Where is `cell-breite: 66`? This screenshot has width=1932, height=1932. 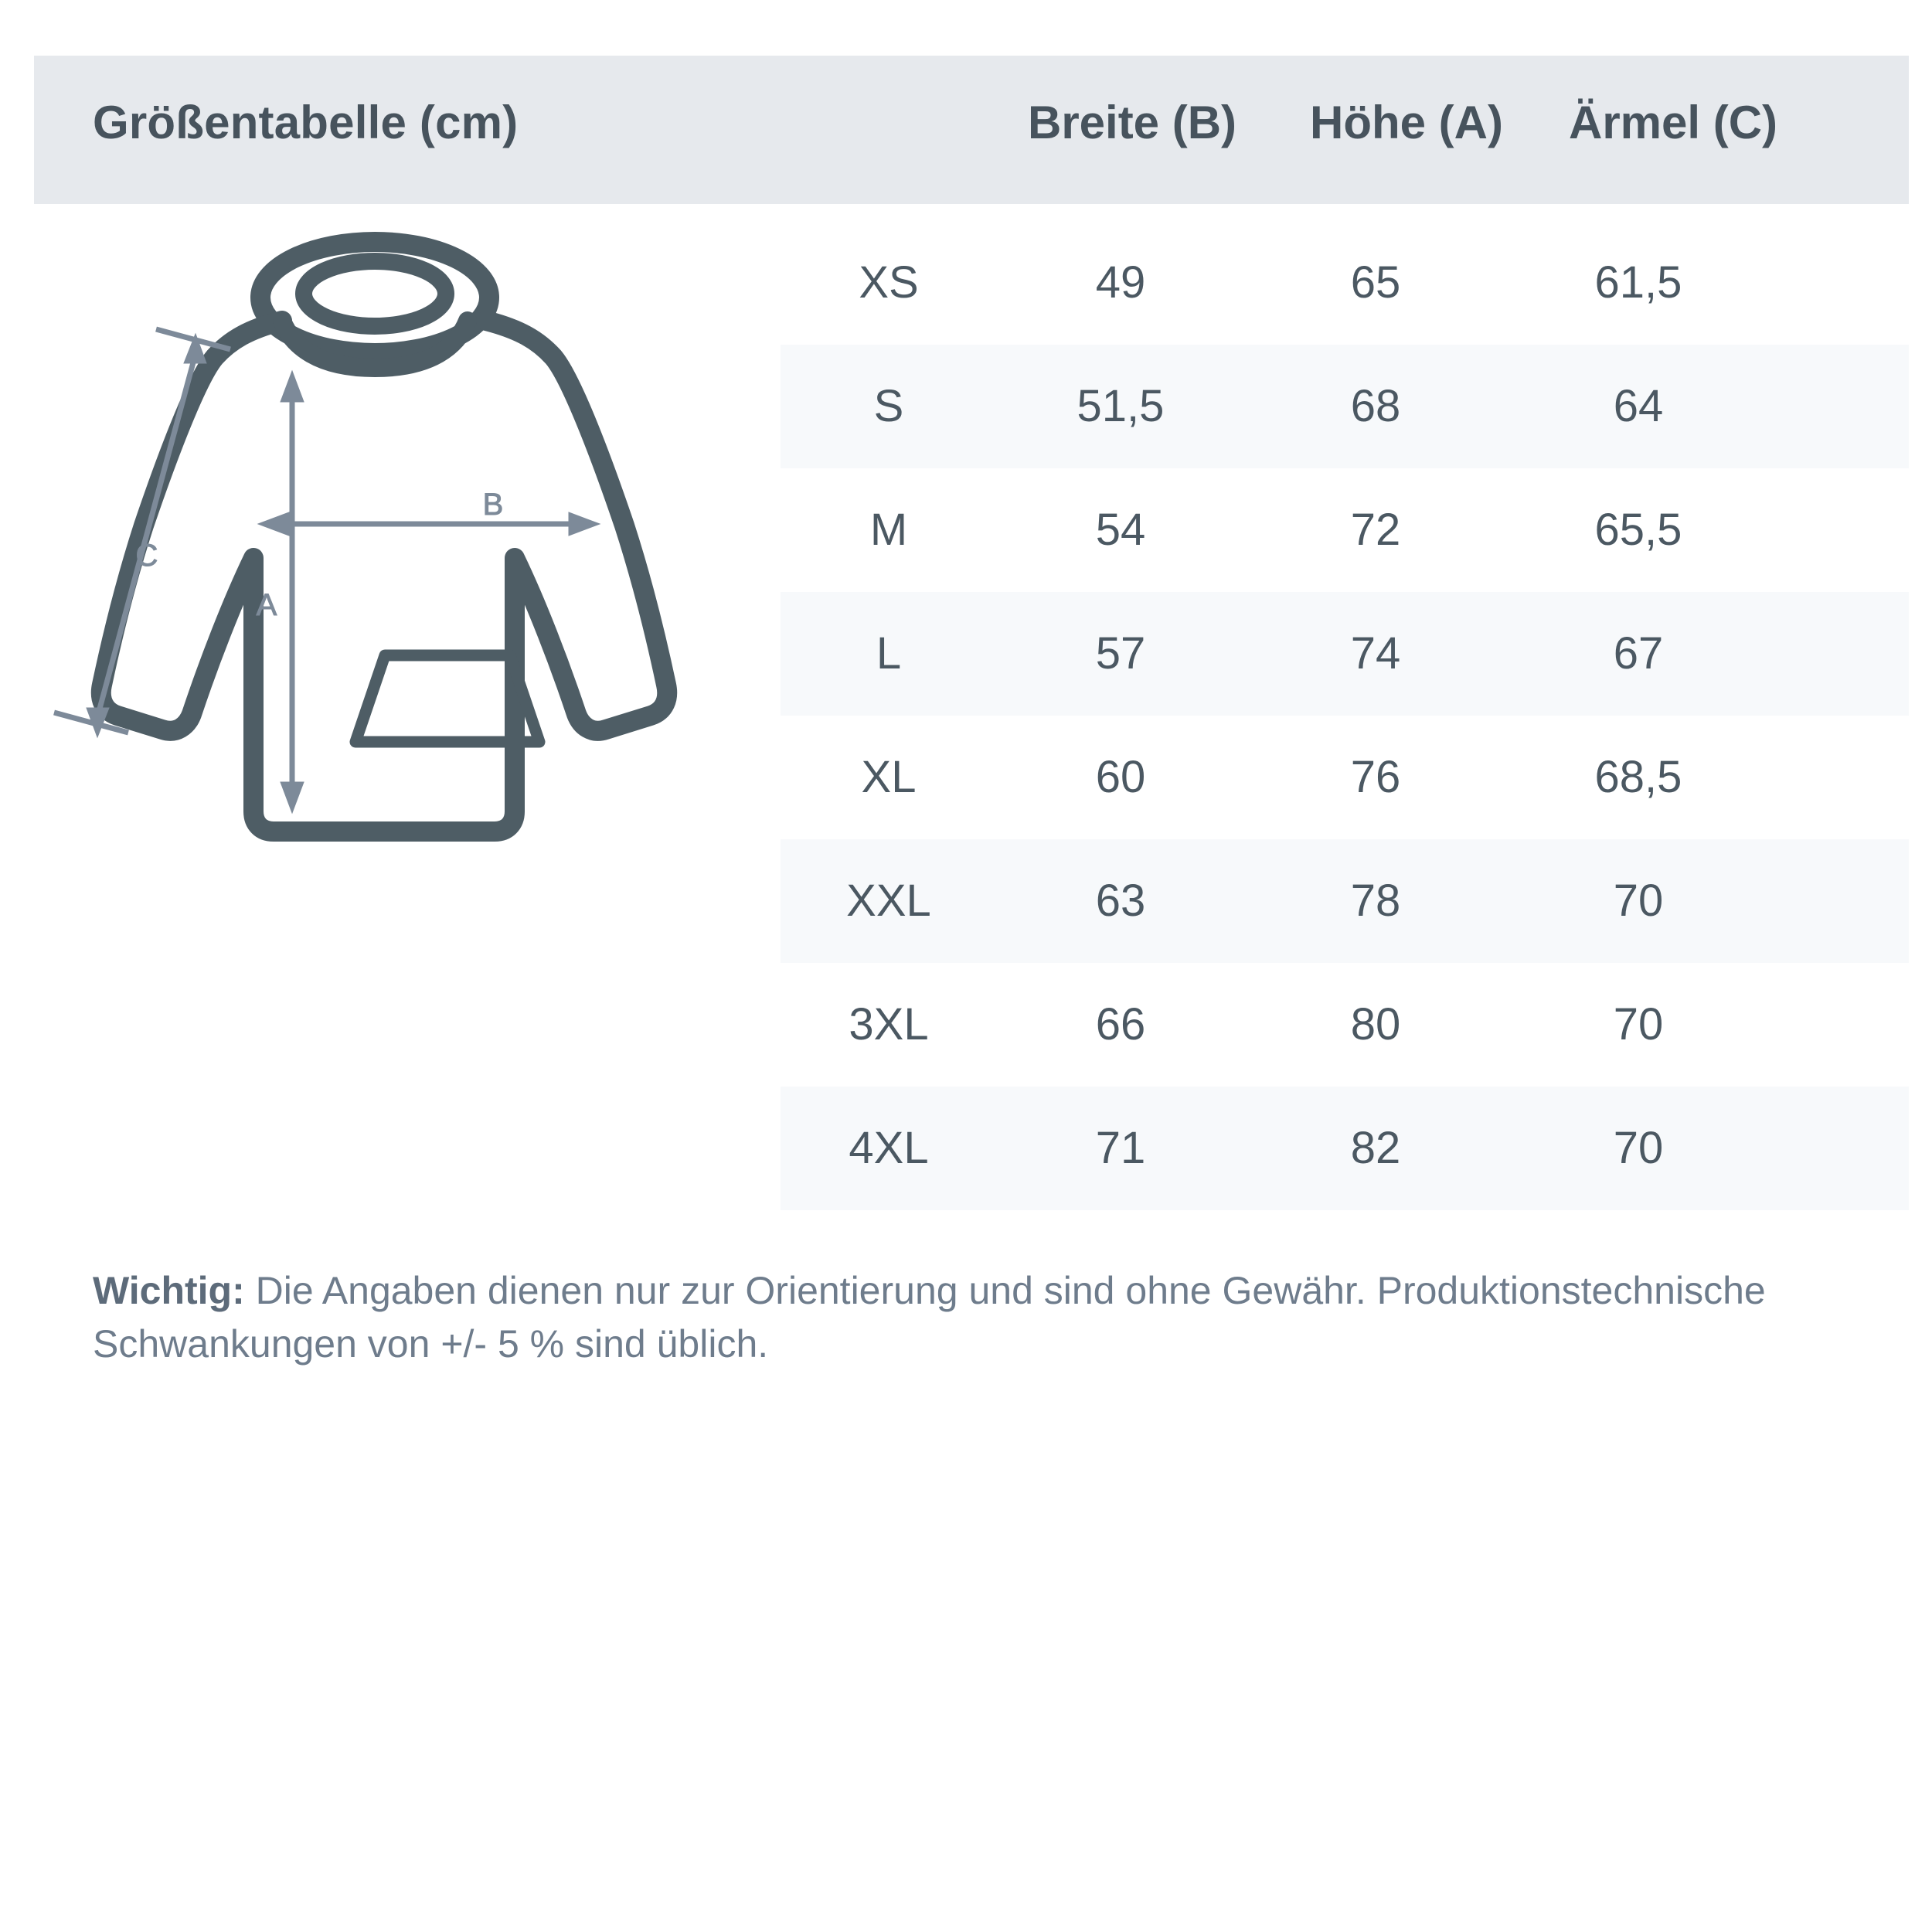
cell-breite: 66 is located at coordinates (1120, 1024).